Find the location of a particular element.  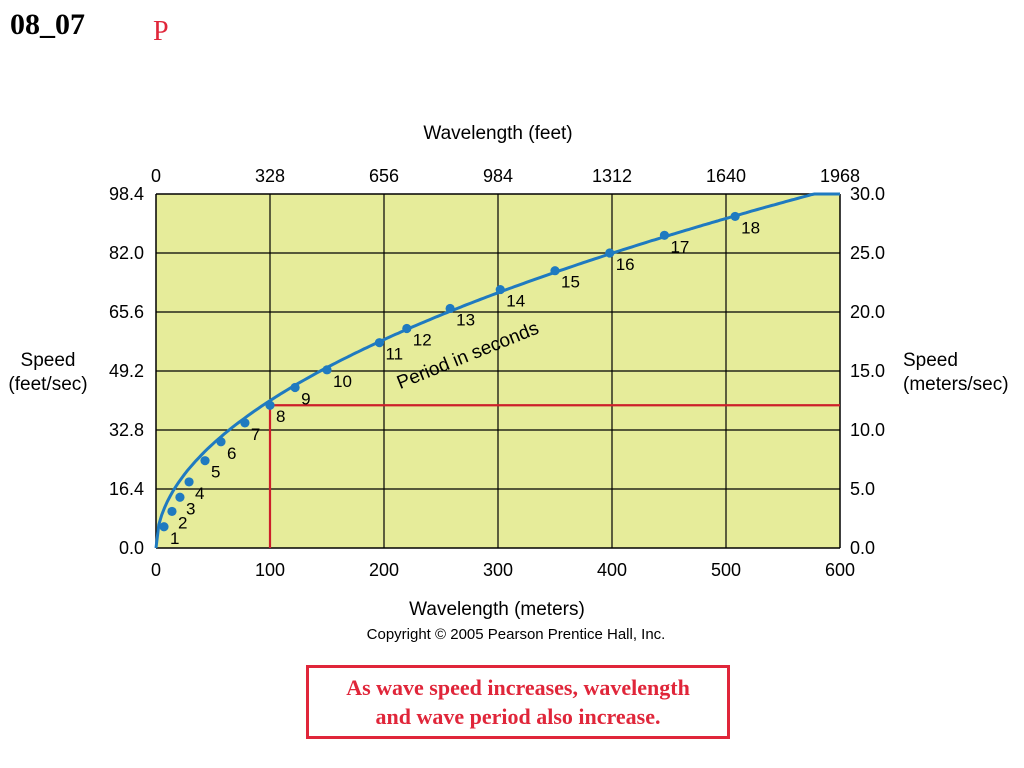

period-point-label: 4 is located at coordinates (199, 493).